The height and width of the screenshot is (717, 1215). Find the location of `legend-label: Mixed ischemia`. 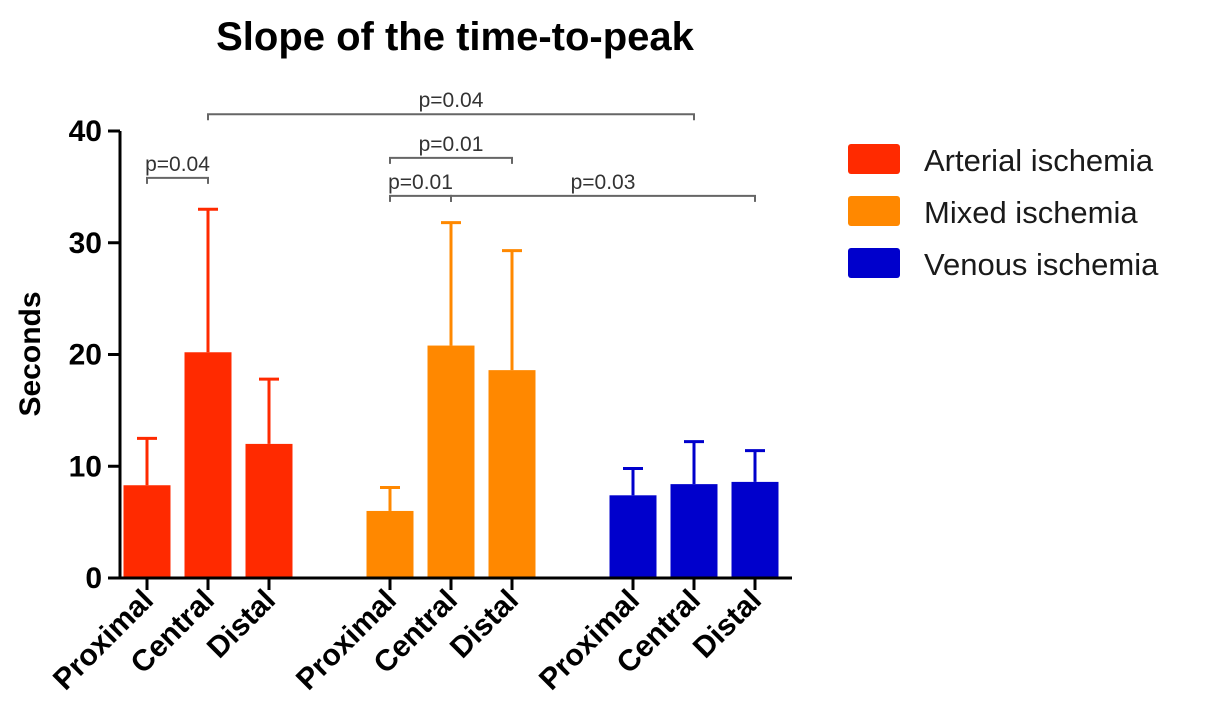

legend-label: Mixed ischemia is located at coordinates (1031, 212).